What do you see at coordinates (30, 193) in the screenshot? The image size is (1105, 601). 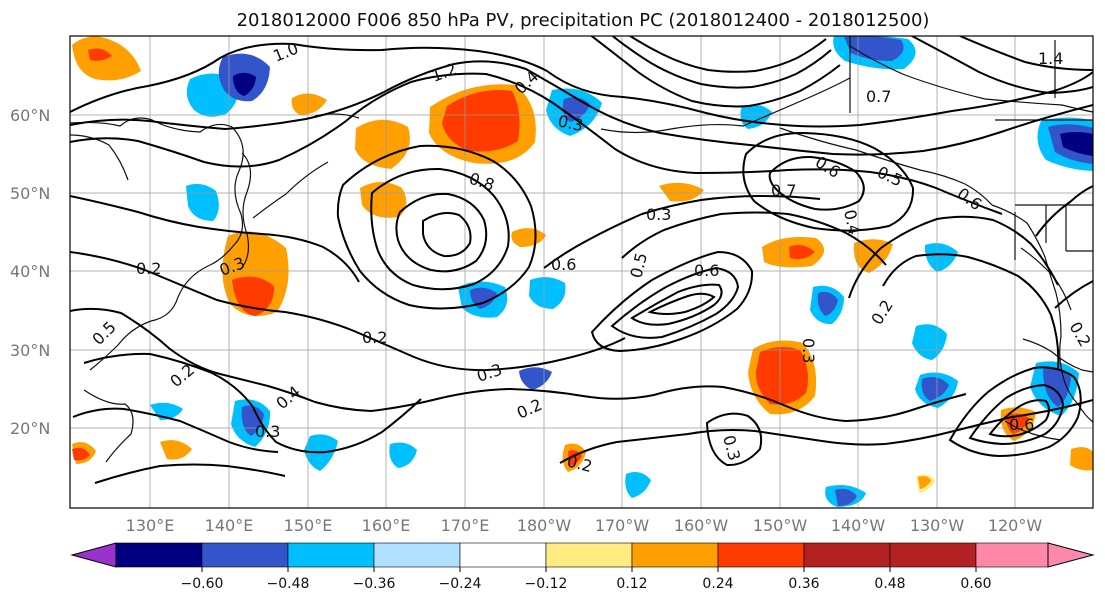 I see `lat-label-50n: 50°N` at bounding box center [30, 193].